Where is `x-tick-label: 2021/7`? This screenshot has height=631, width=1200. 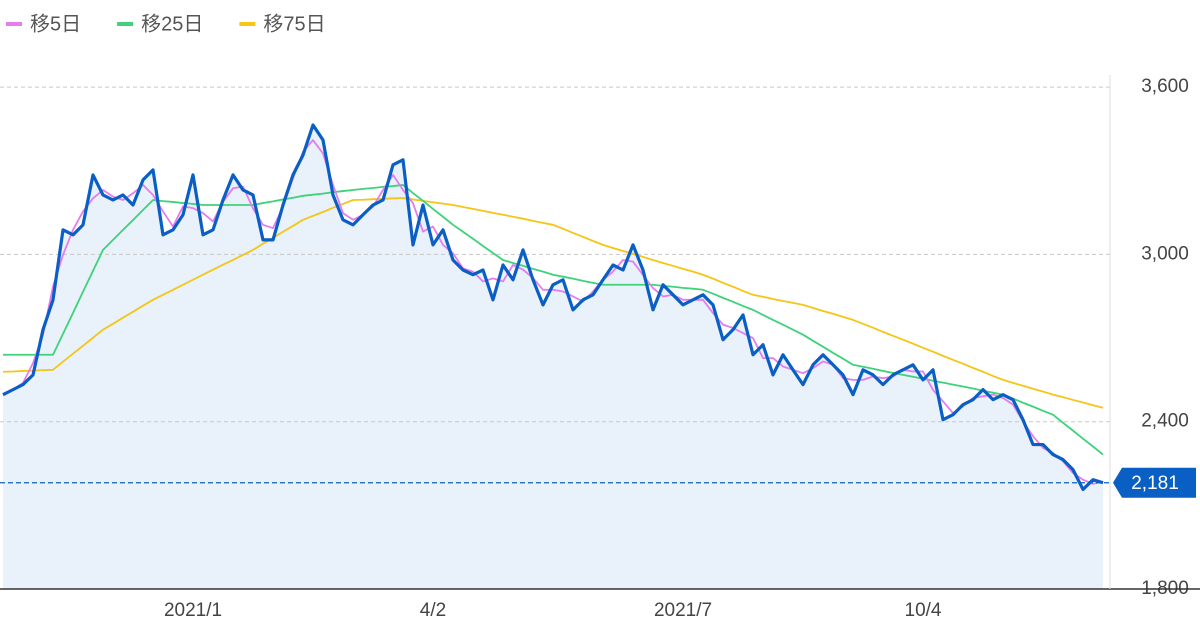 x-tick-label: 2021/7 is located at coordinates (683, 610).